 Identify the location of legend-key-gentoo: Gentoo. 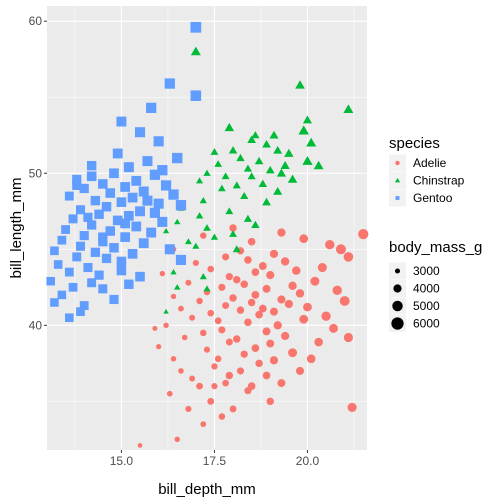
(421, 198).